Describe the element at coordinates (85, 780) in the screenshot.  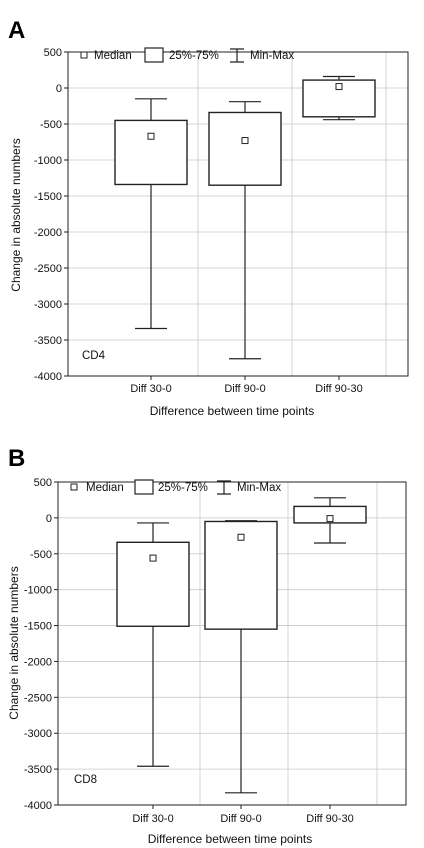
I see `cell-type-label: CD8` at that location.